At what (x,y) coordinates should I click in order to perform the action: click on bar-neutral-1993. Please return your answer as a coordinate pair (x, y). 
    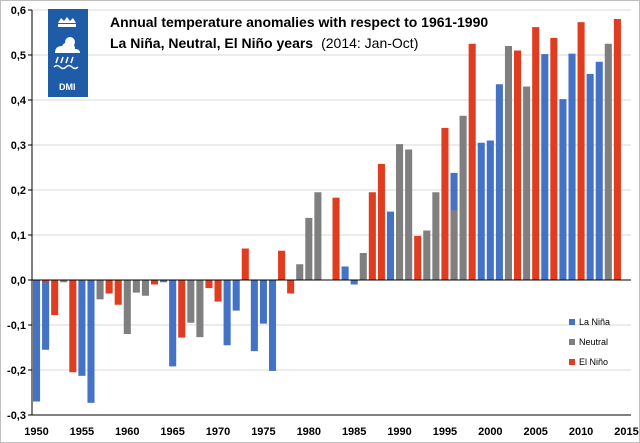
    Looking at the image, I should click on (427, 255).